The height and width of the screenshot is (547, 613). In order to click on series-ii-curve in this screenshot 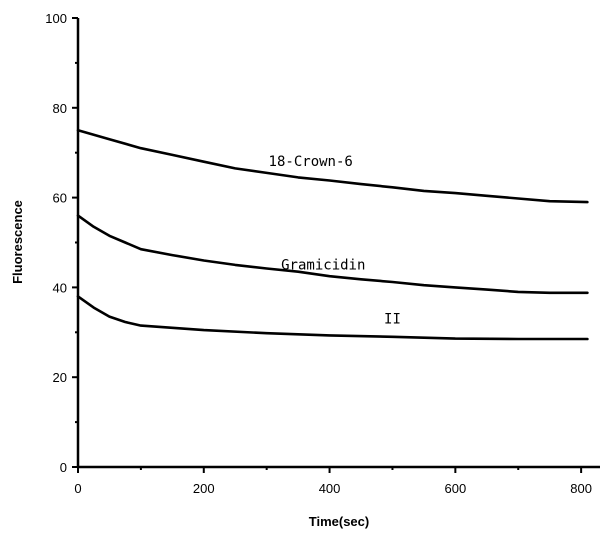, I will do `click(332, 318)`.